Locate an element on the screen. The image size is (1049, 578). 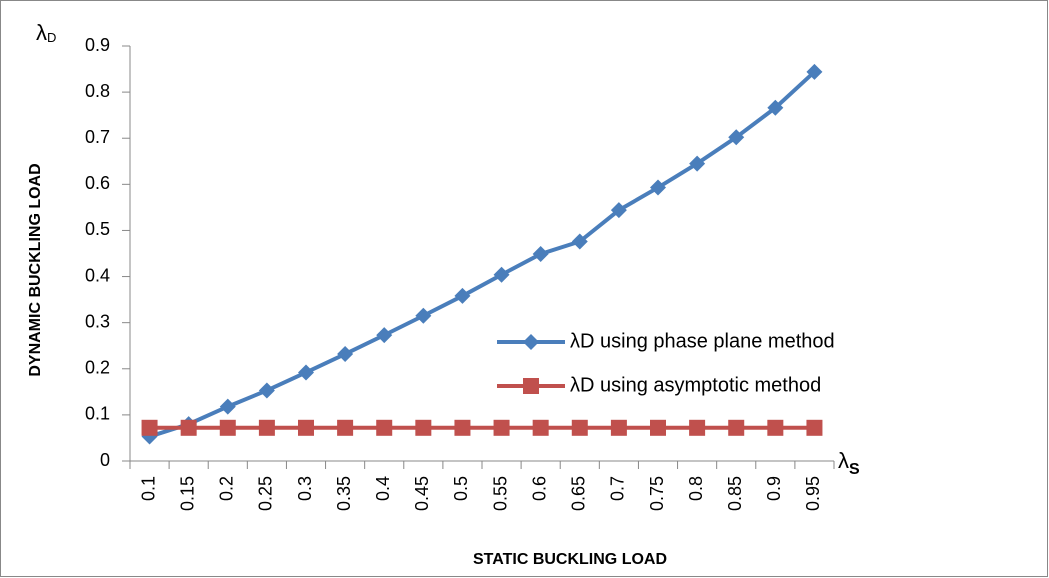
x-tick-label: 0.7 is located at coordinates (618, 488).